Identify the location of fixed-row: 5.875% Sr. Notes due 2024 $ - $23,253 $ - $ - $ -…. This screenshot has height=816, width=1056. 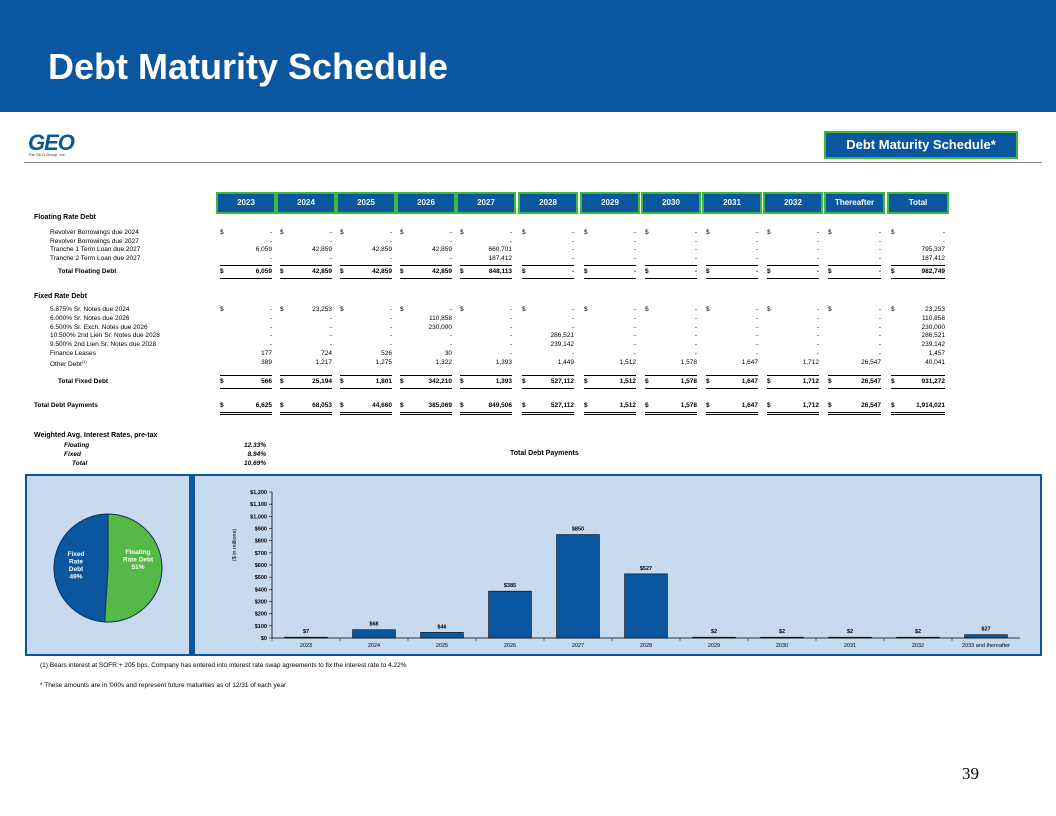
(497, 309).